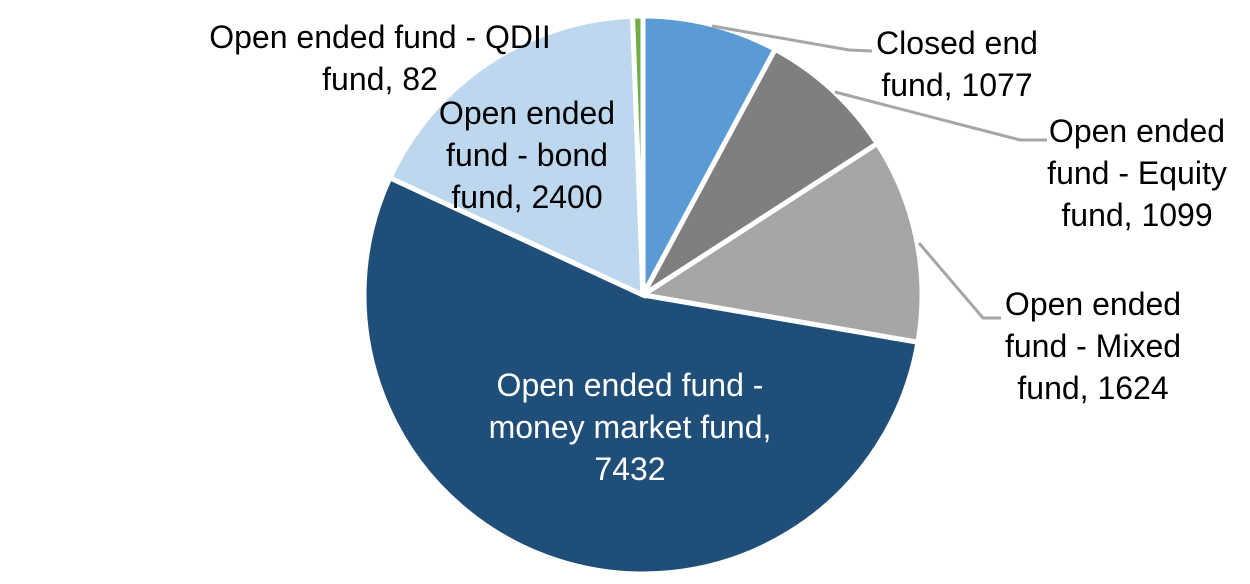 This screenshot has height=584, width=1250. I want to click on label-line: fund, 1099, so click(1137, 215).